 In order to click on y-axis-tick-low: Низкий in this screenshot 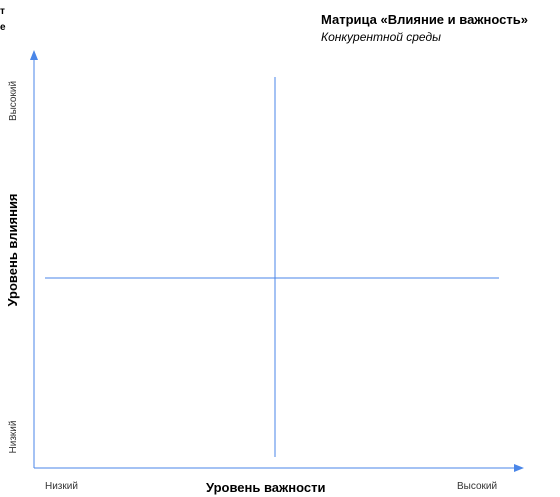, I will do `click(13, 437)`.